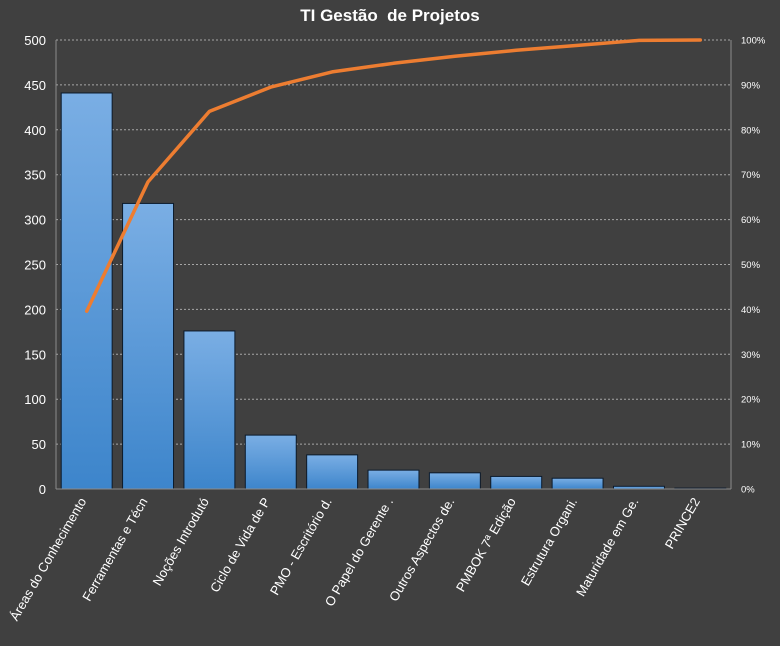  What do you see at coordinates (751, 265) in the screenshot?
I see `y2-tick-label: 50%` at bounding box center [751, 265].